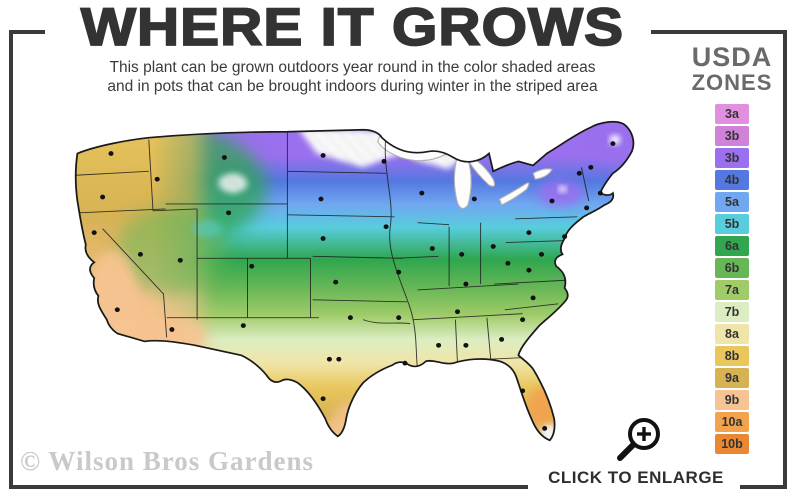 The image size is (800, 500). Describe the element at coordinates (637, 439) in the screenshot. I see `magnifier-zoom-in-icon` at that location.